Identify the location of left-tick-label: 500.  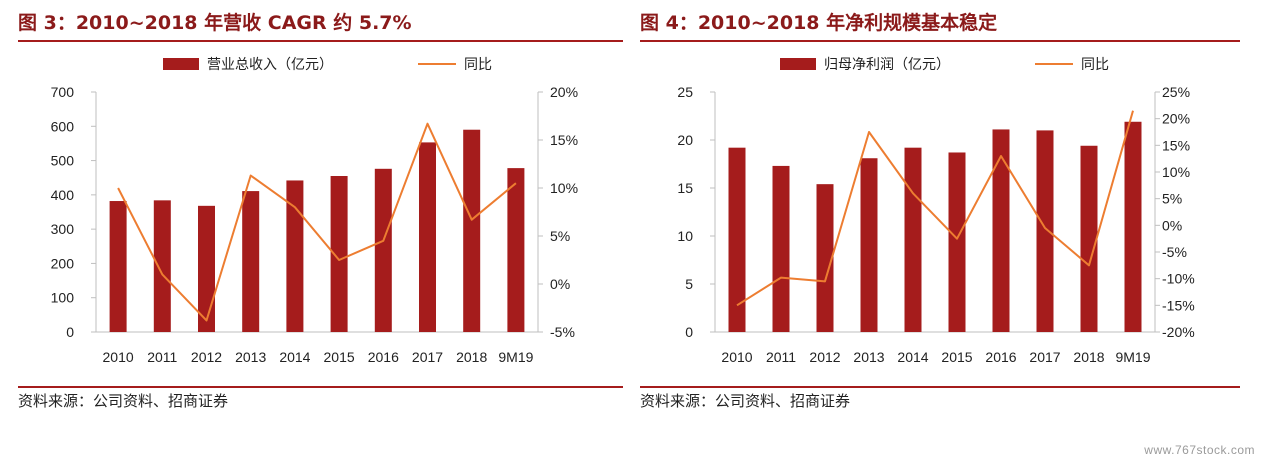
(63, 161).